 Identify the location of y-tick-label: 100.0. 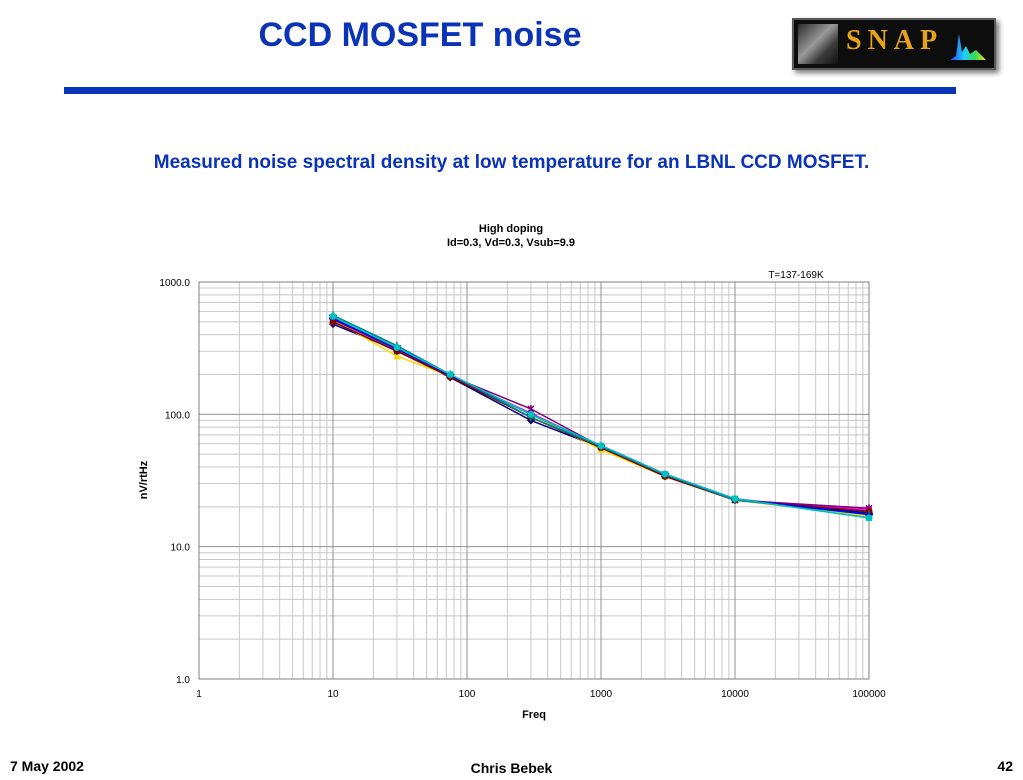
(177, 415).